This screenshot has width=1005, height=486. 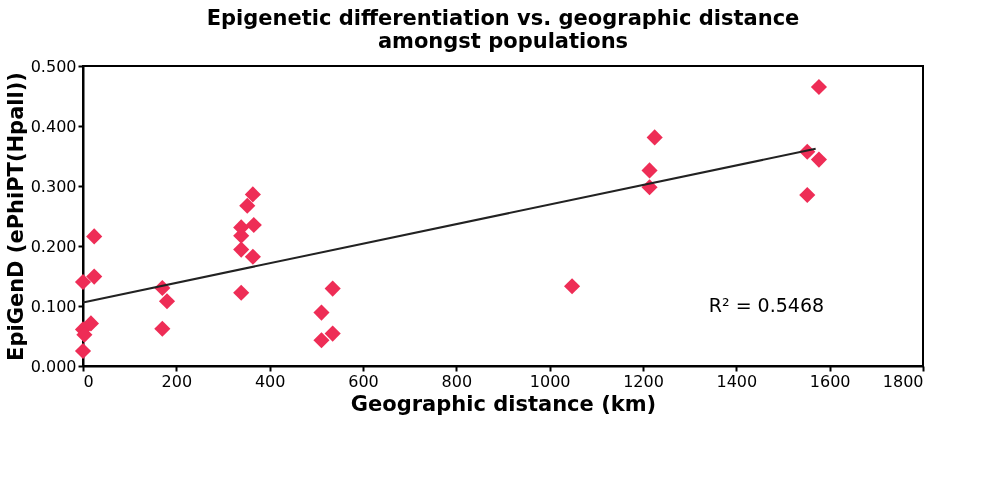 I want to click on y-tick-label: 0.100, so click(x=53, y=306).